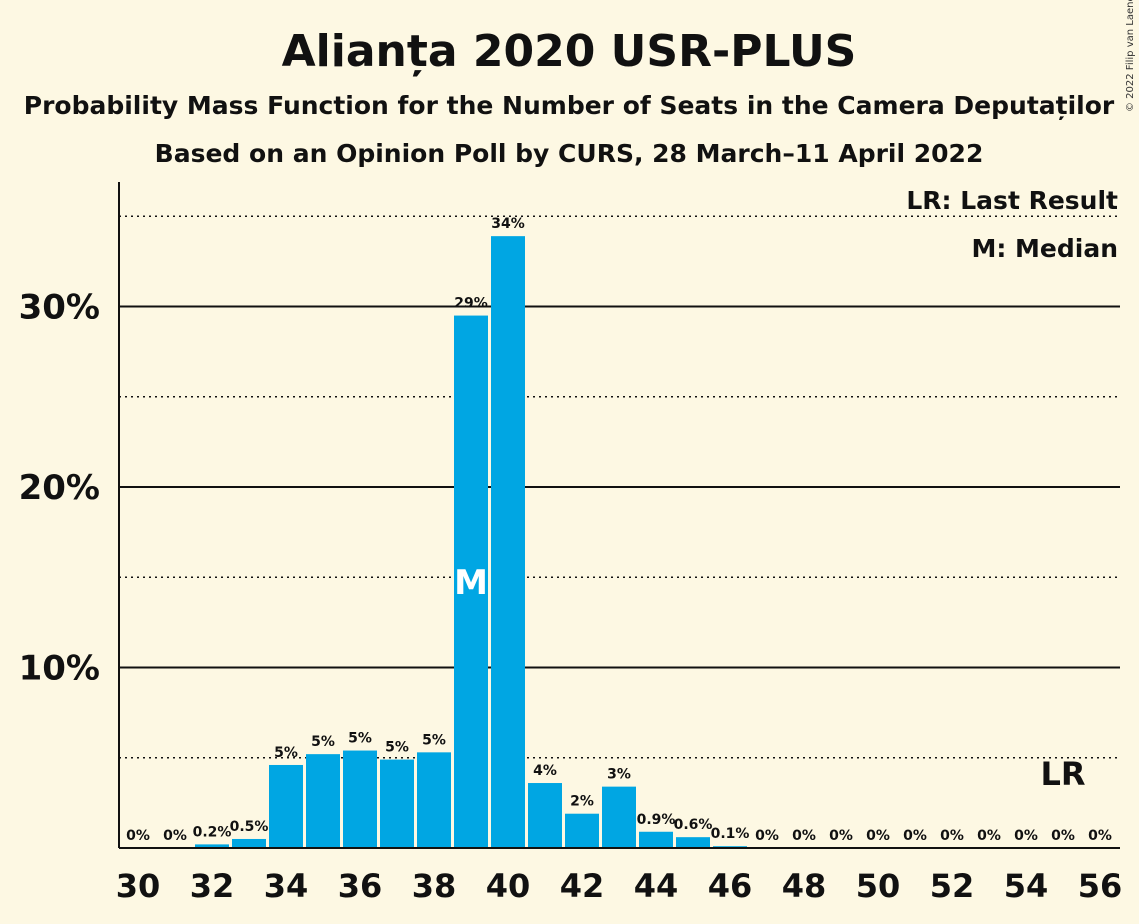  What do you see at coordinates (175, 836) in the screenshot?
I see `bar-label-31: 0%` at bounding box center [175, 836].